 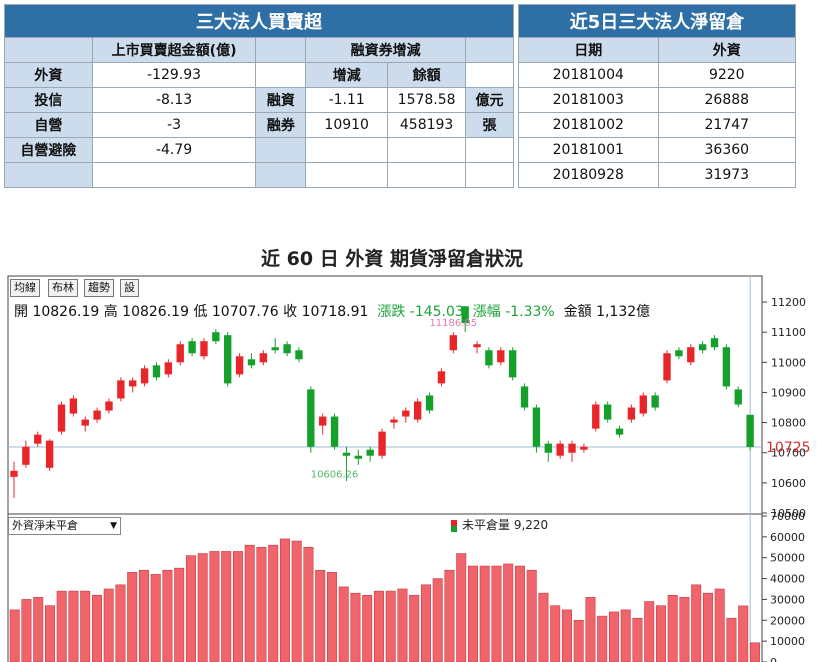 I want to click on row-label: 自營避險, so click(x=48, y=150).